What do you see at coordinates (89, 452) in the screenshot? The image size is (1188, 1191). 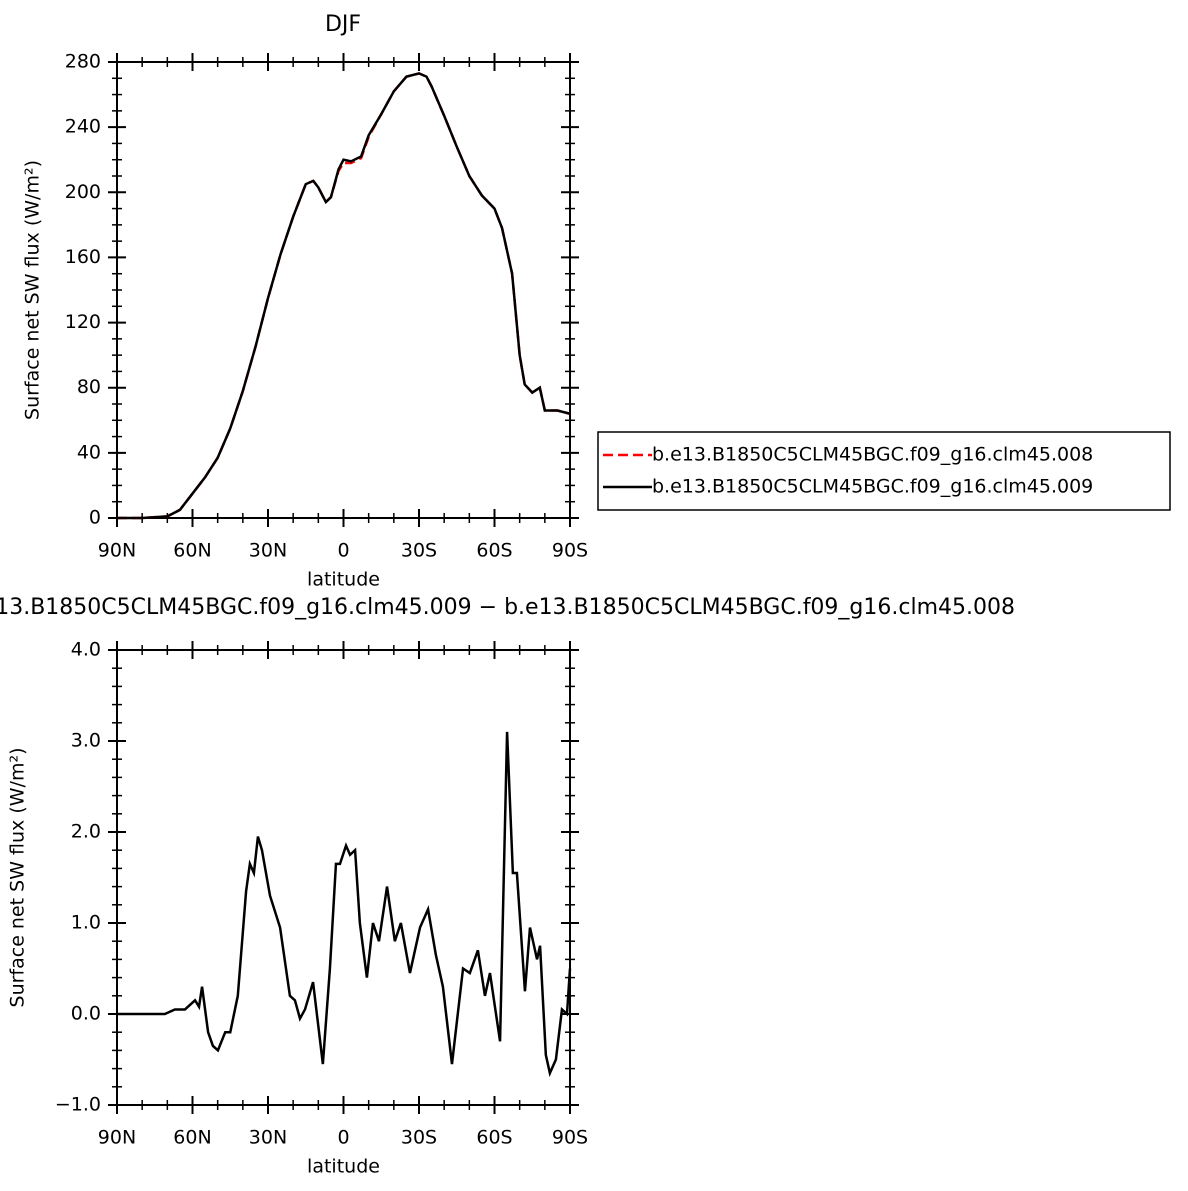 I see `y-tick-label: 40` at bounding box center [89, 452].